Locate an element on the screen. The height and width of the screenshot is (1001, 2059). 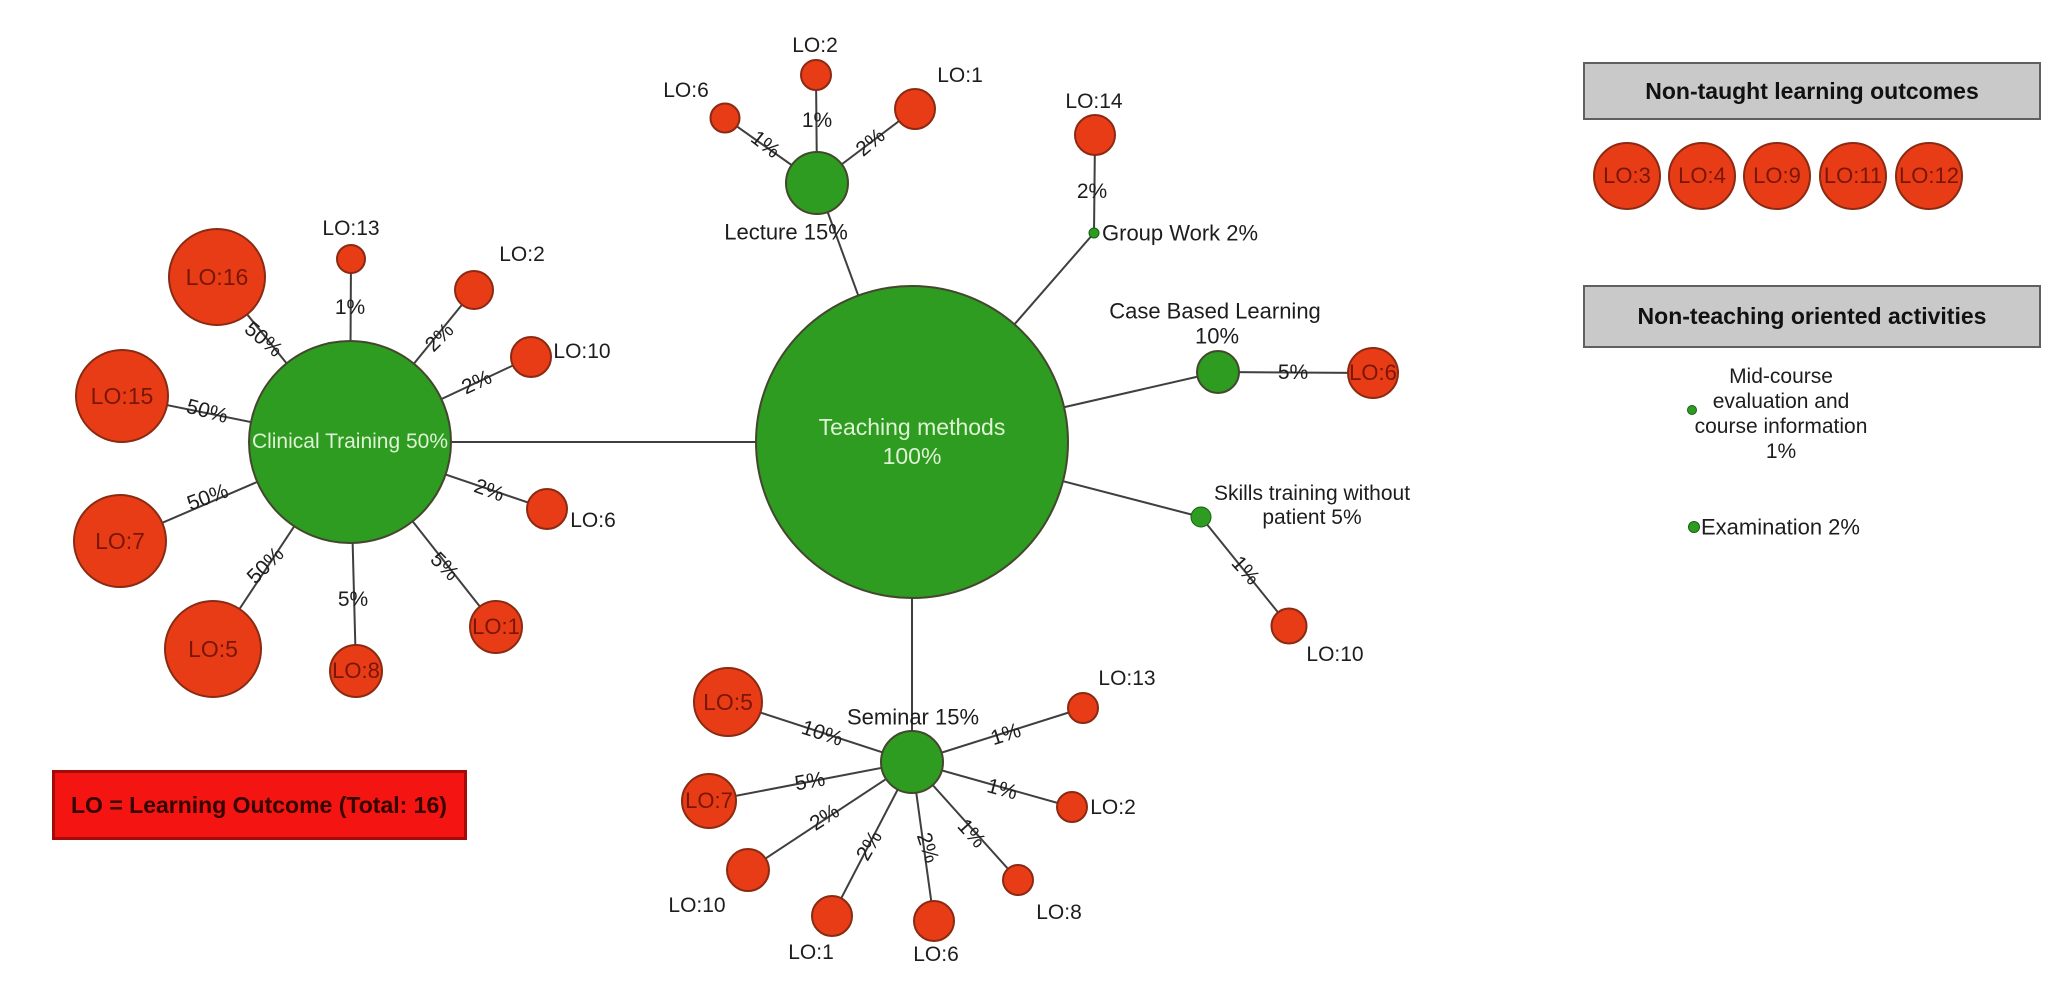
legend-lo4-label: LO:4 is located at coordinates (1702, 175).